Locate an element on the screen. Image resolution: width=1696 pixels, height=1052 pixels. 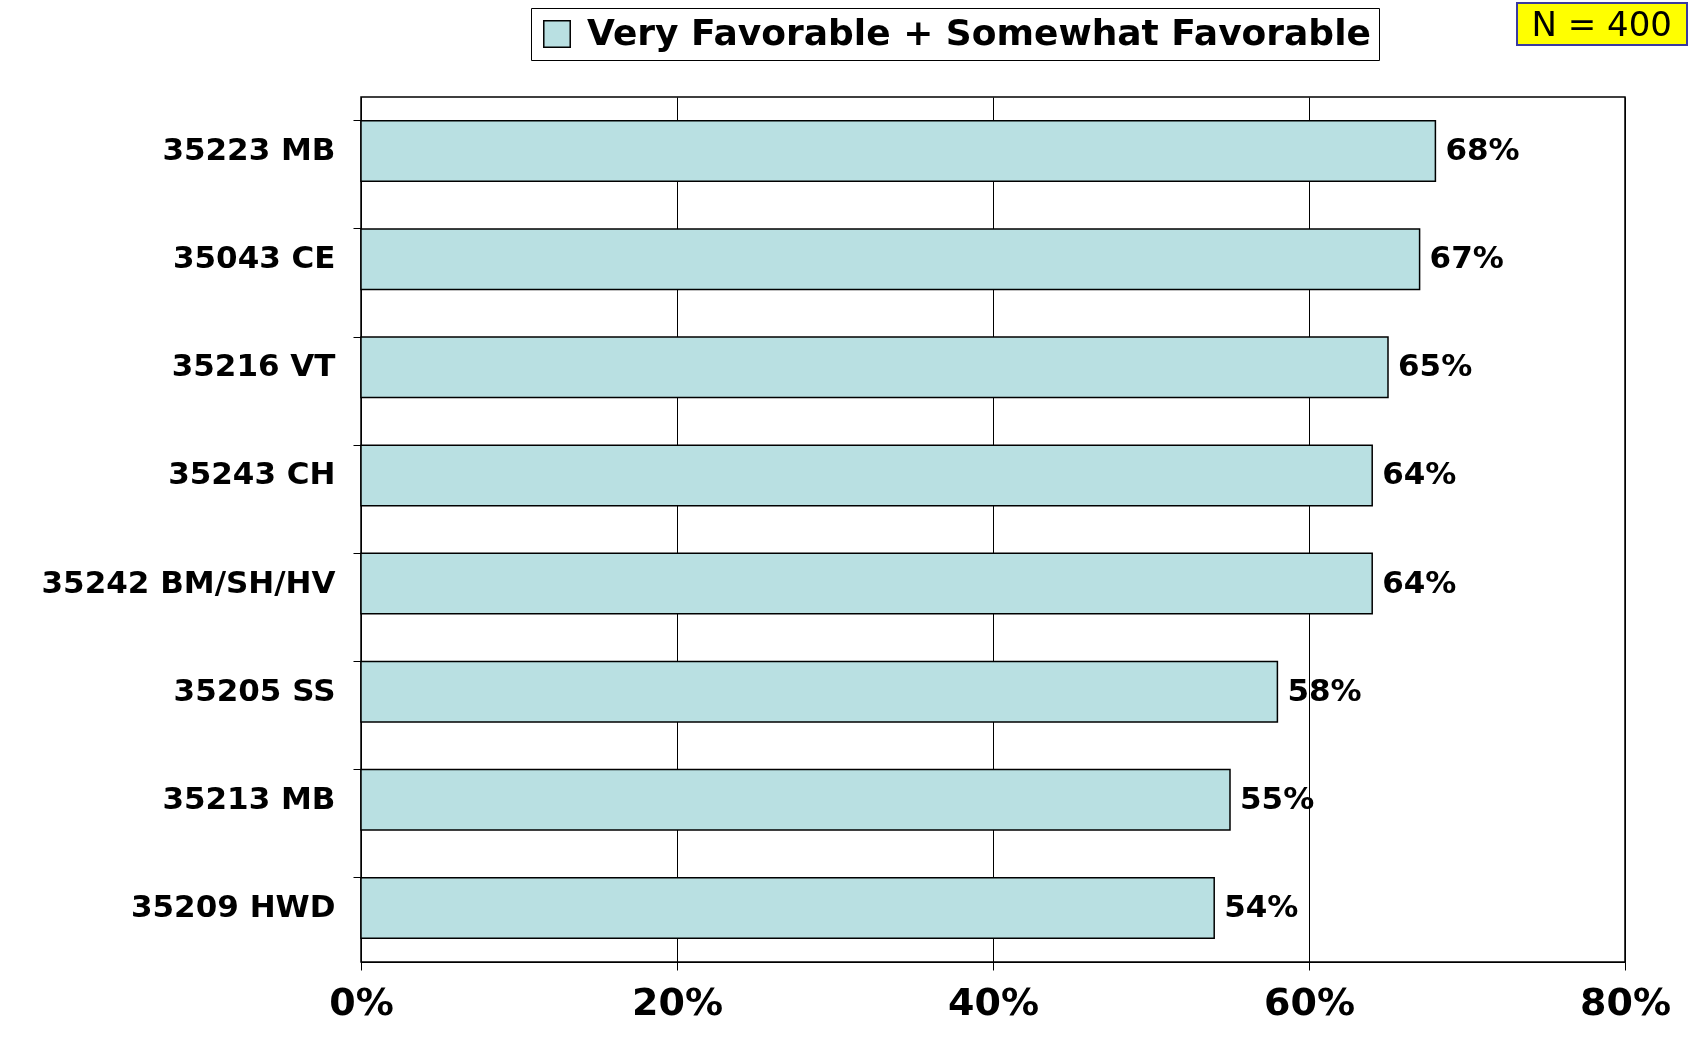
x-tick-label: 0% is located at coordinates (361, 1001).